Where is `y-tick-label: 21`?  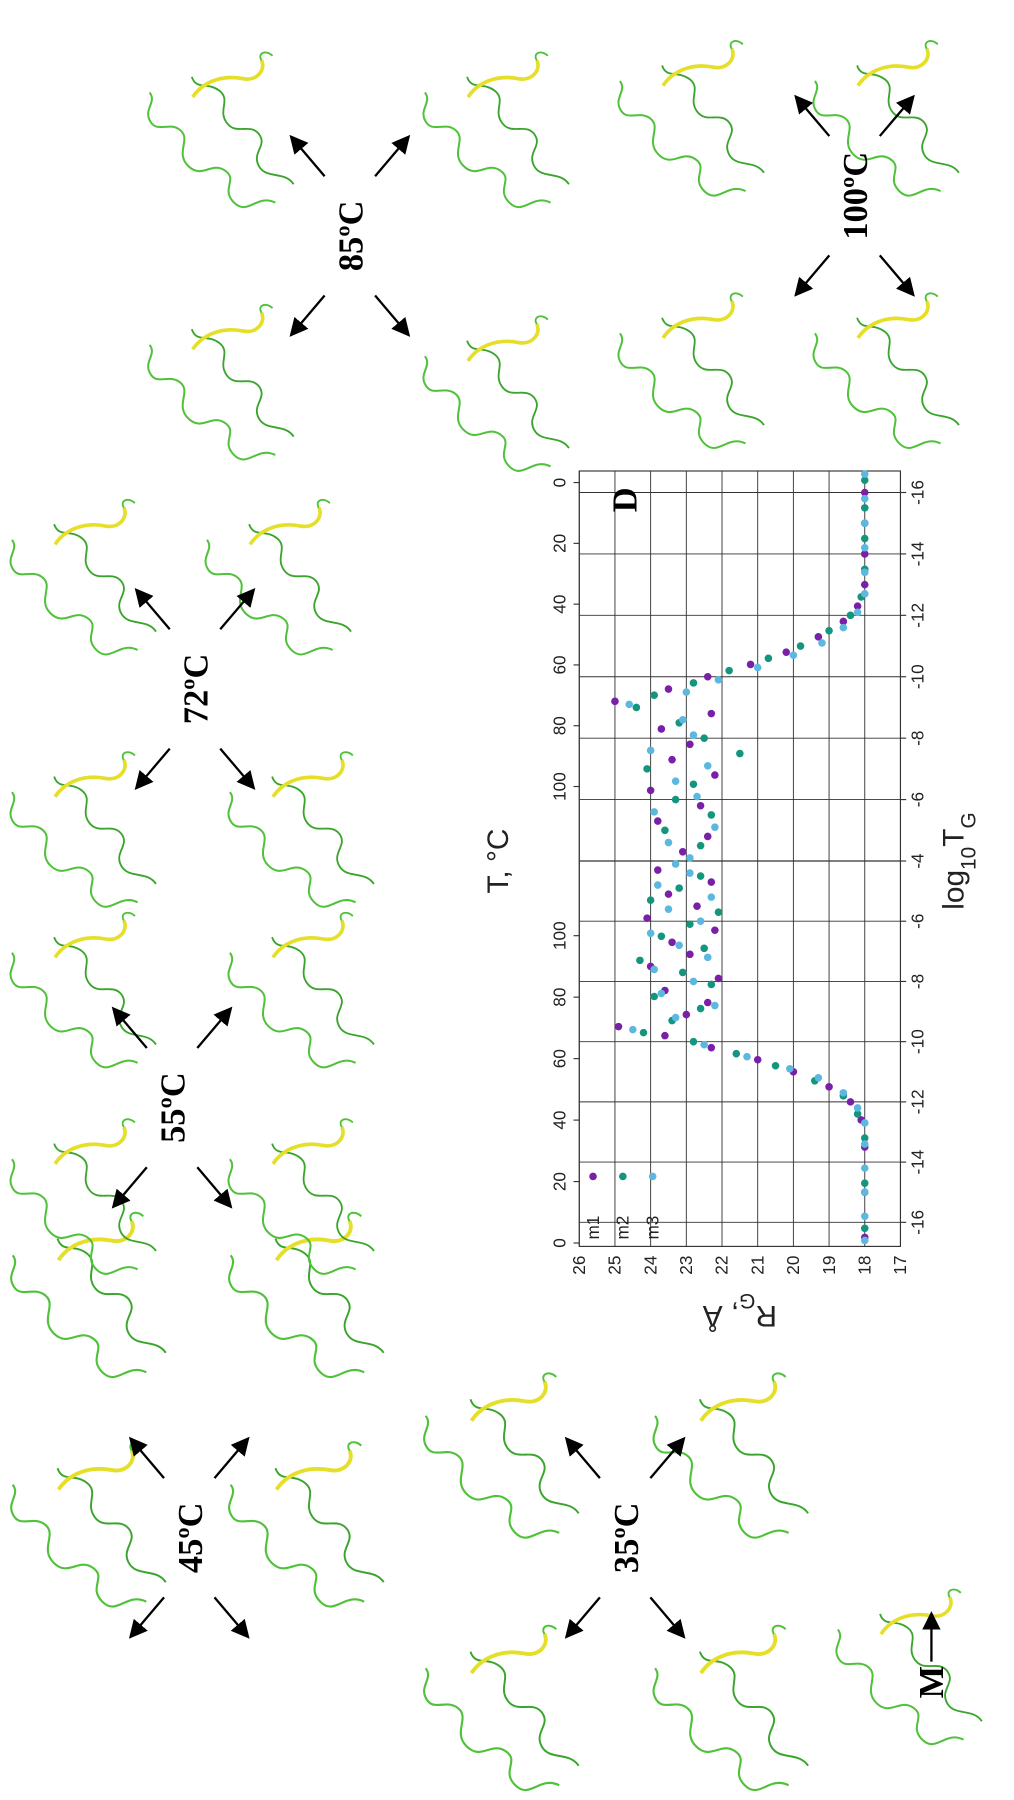
y-tick-label: 21 is located at coordinates (757, 1265).